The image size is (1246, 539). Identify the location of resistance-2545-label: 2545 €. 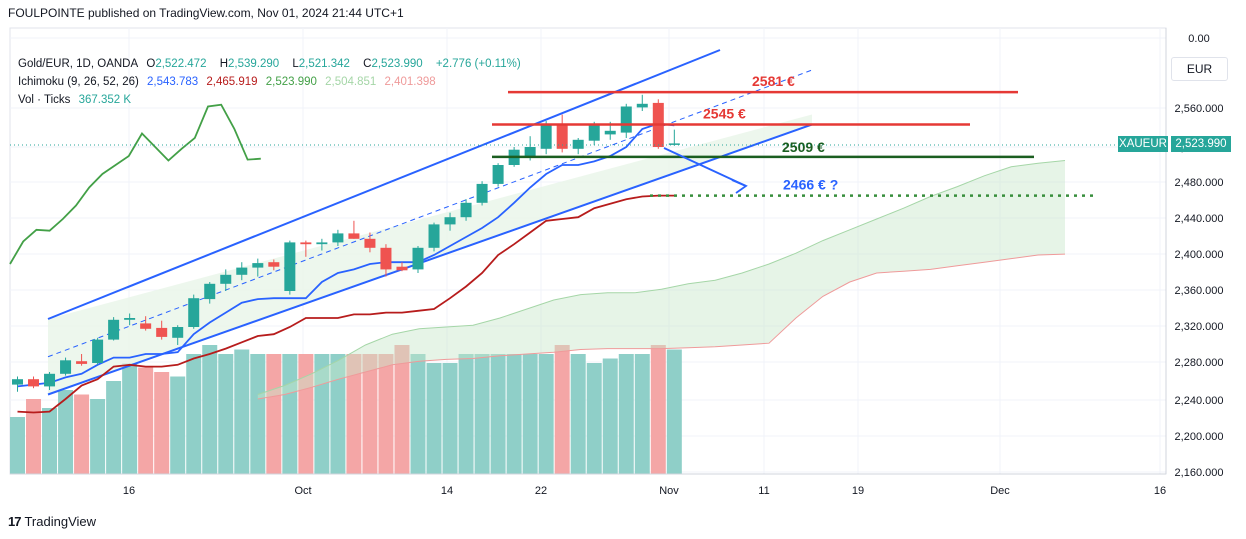
(724, 114).